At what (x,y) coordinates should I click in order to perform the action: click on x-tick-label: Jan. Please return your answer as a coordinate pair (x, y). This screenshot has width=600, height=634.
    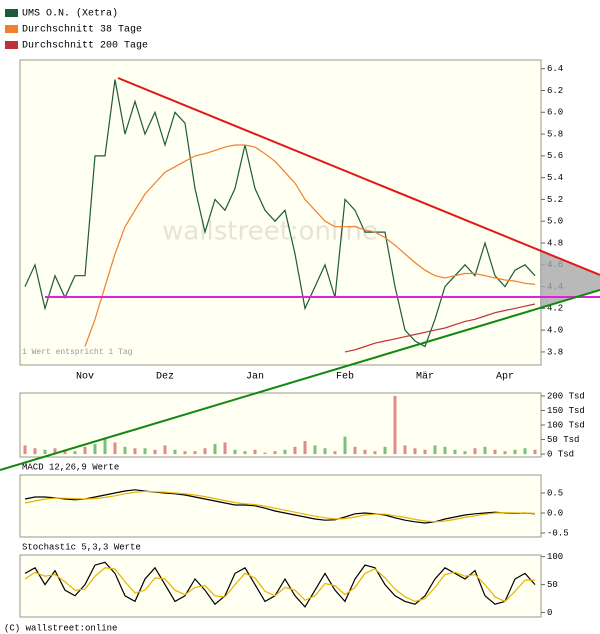
    Looking at the image, I should click on (255, 377).